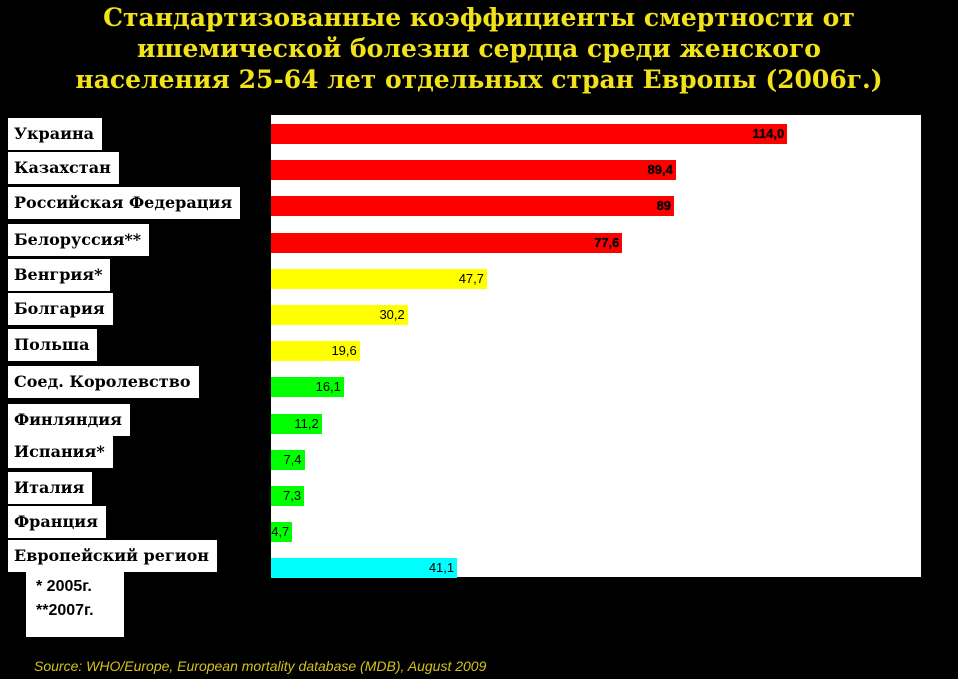  Describe the element at coordinates (112, 556) in the screenshot. I see `category-label-12: Европейский регион` at that location.